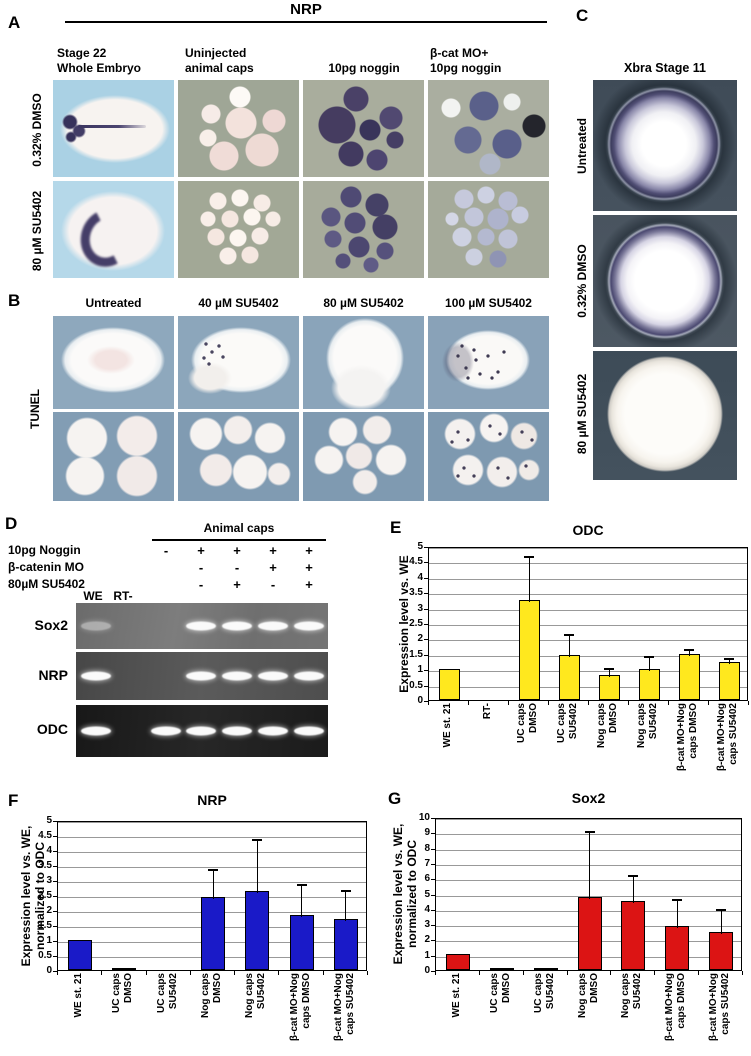 This screenshot has height=1056, width=751. What do you see at coordinates (427, 863) in the screenshot?
I see `y-tick-label: 7` at bounding box center [427, 863].